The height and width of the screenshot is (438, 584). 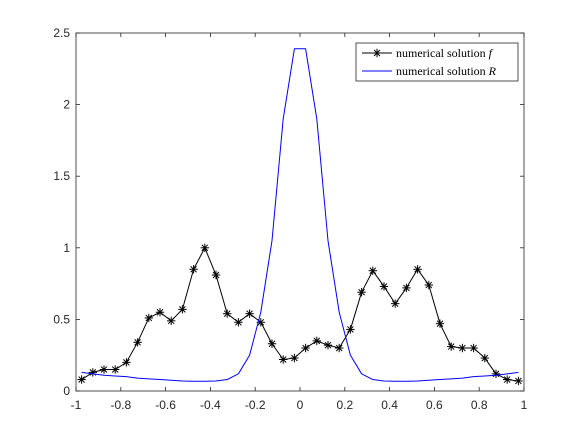 I want to click on y-tick-label: 0.5, so click(x=61, y=319).